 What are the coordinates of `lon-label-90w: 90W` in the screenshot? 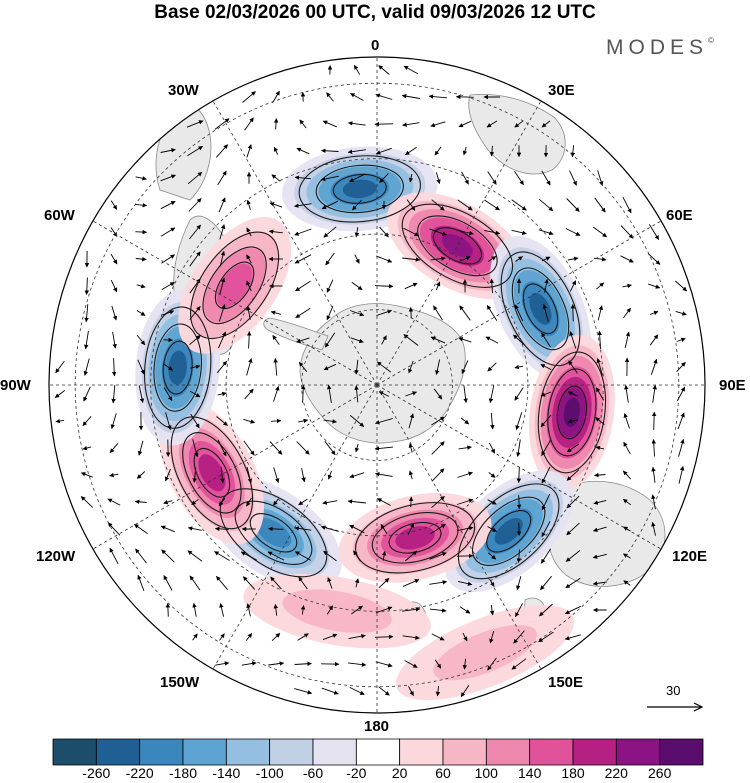 It's located at (15, 385).